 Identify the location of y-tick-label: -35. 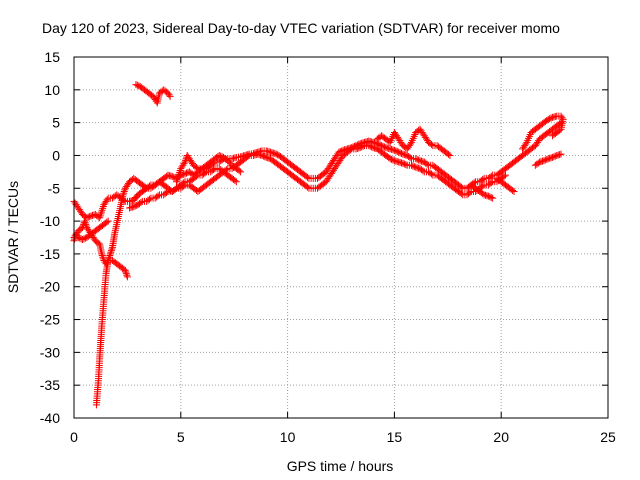
(50, 385).